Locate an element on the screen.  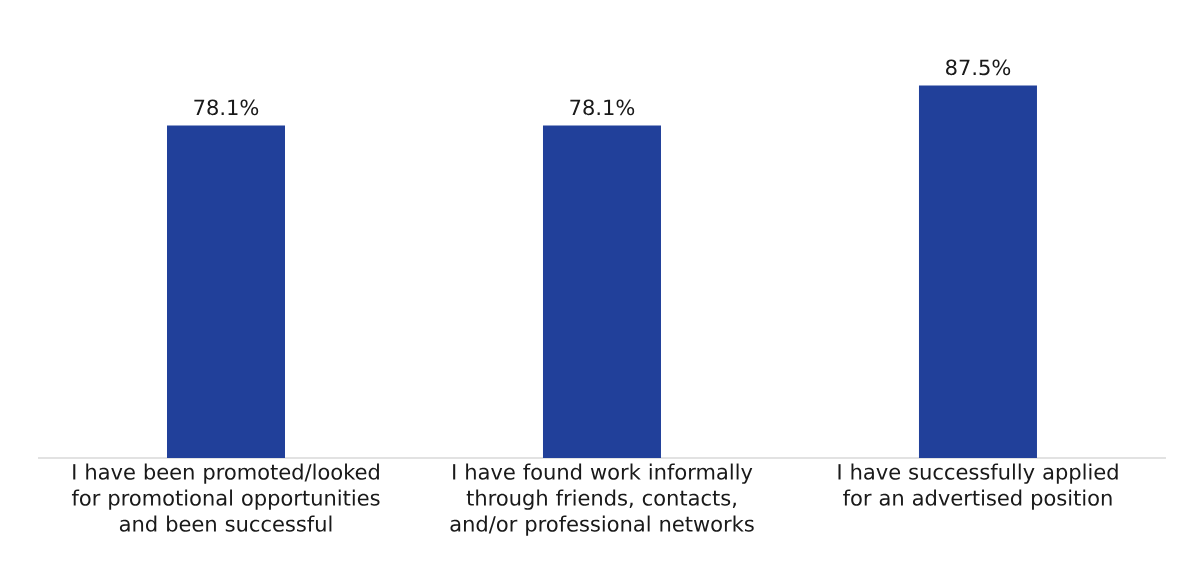
x-tick-label: I have found work informally through friends, contacts, and/or professional networks is located at coordinates (602, 499).